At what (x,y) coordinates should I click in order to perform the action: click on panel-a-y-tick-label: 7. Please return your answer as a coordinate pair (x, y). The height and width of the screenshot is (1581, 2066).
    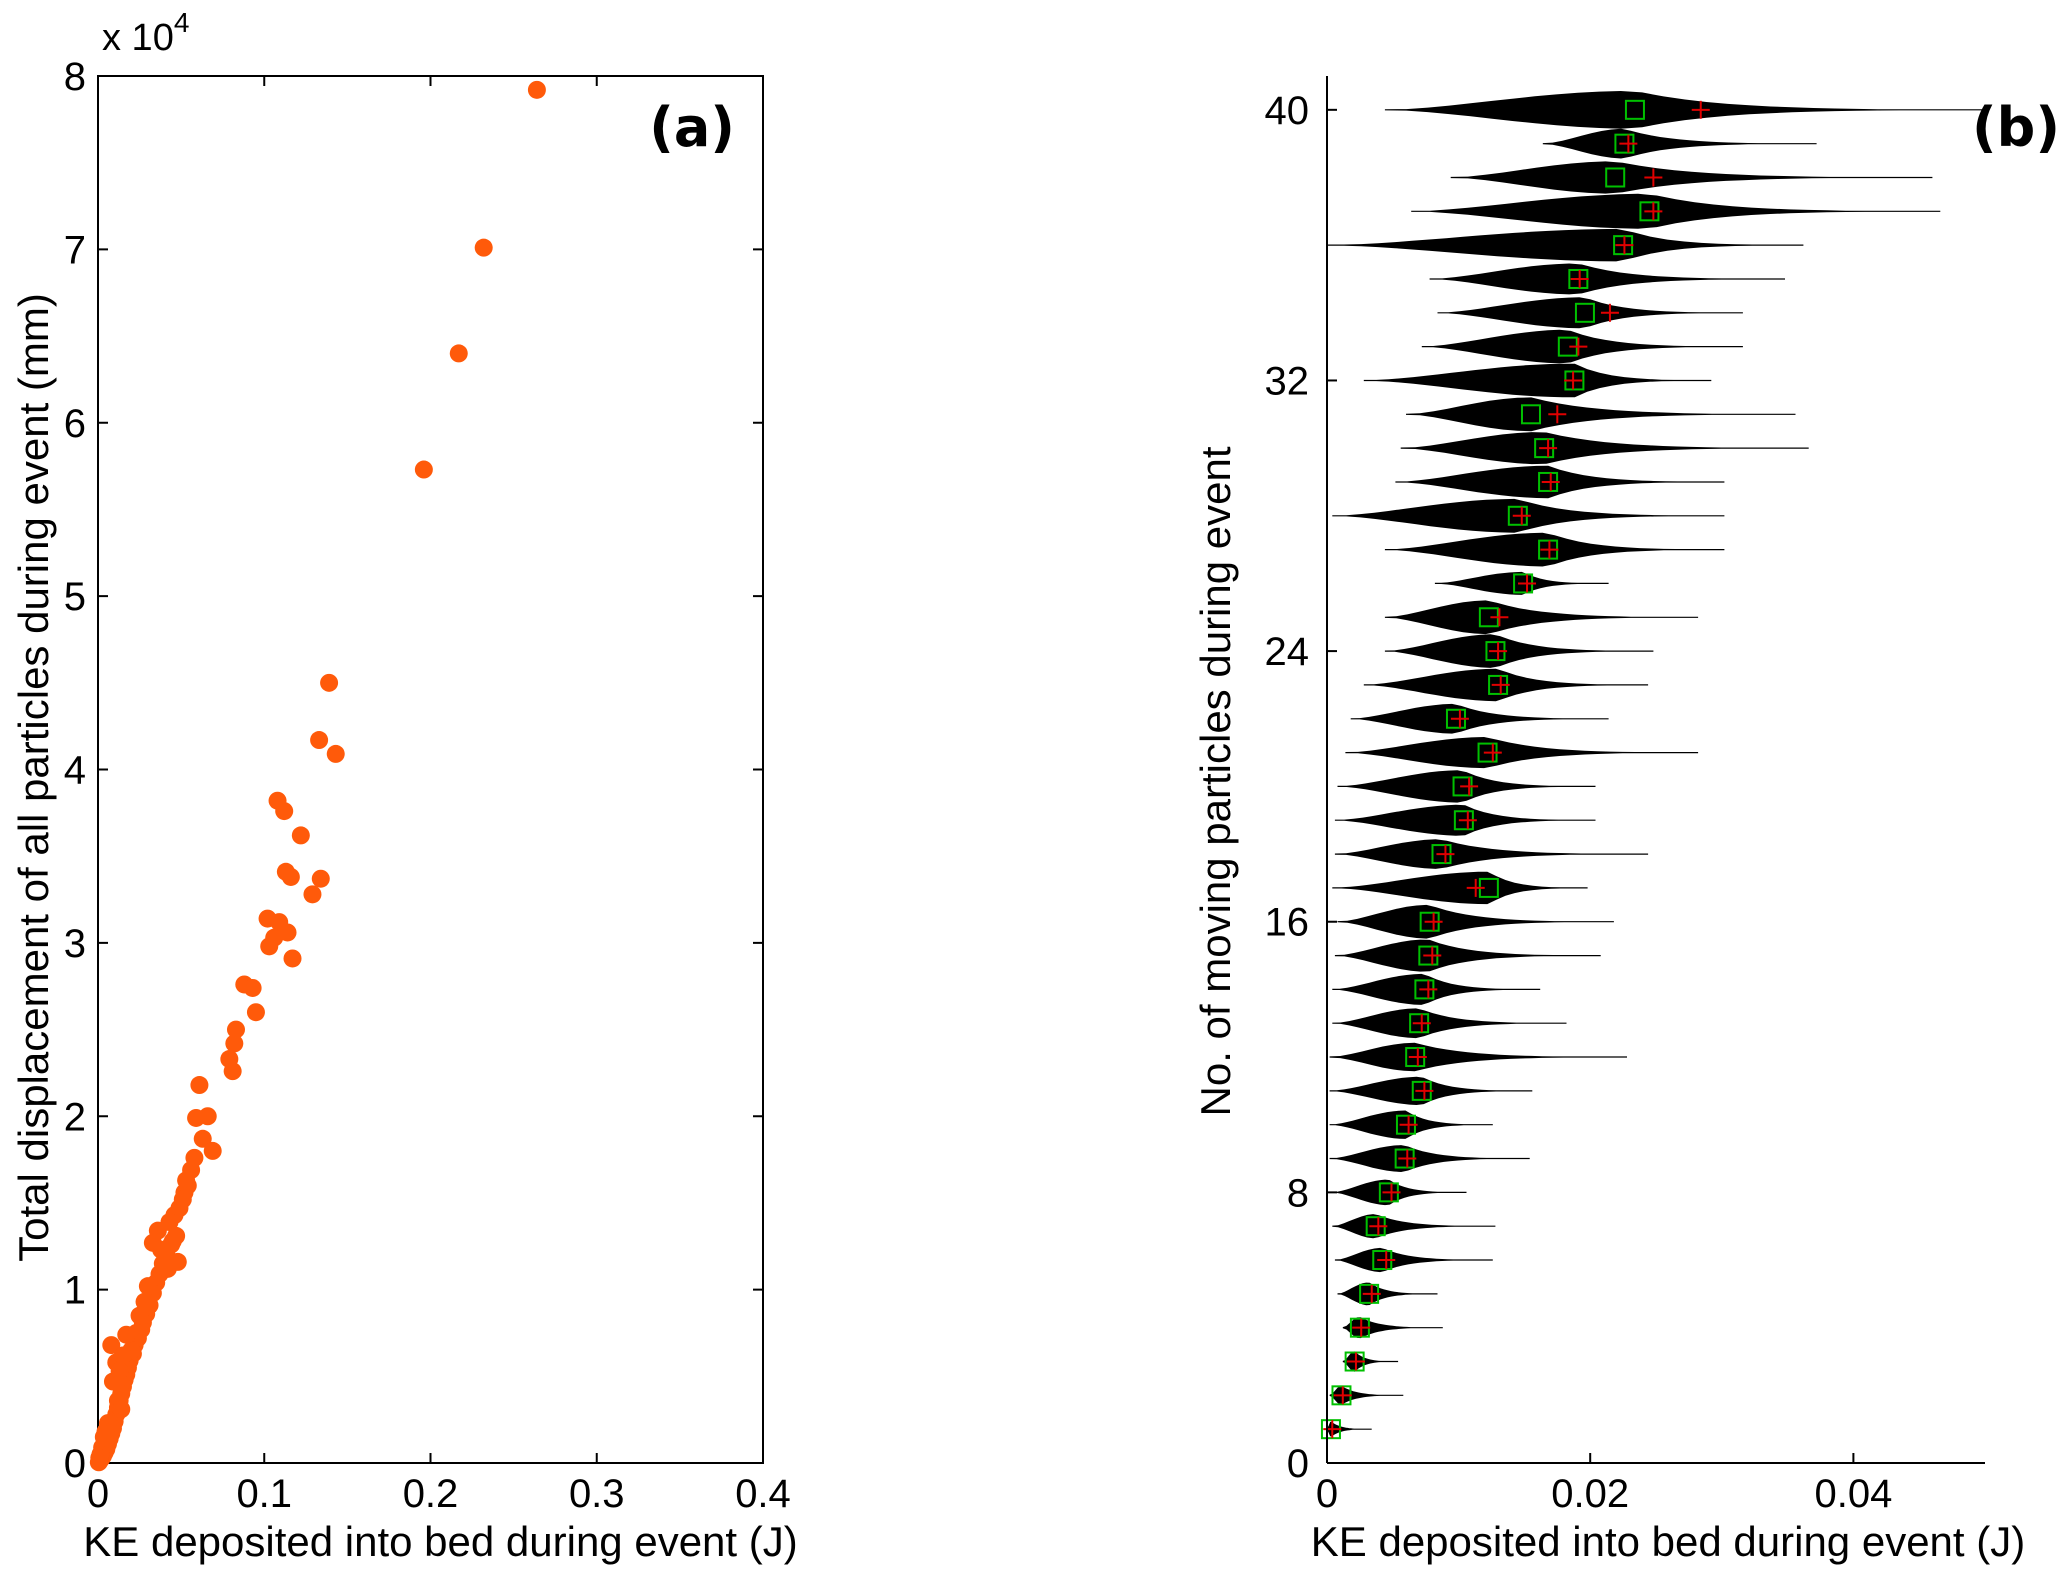
    Looking at the image, I should click on (75, 250).